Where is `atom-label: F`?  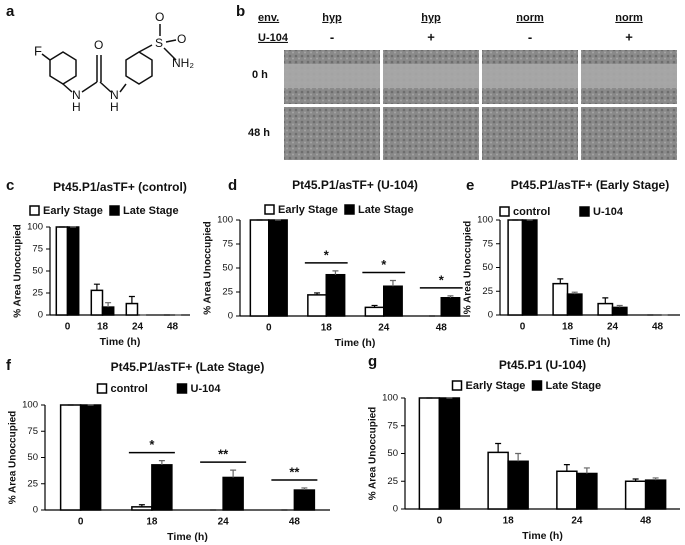 atom-label: F is located at coordinates (38, 50).